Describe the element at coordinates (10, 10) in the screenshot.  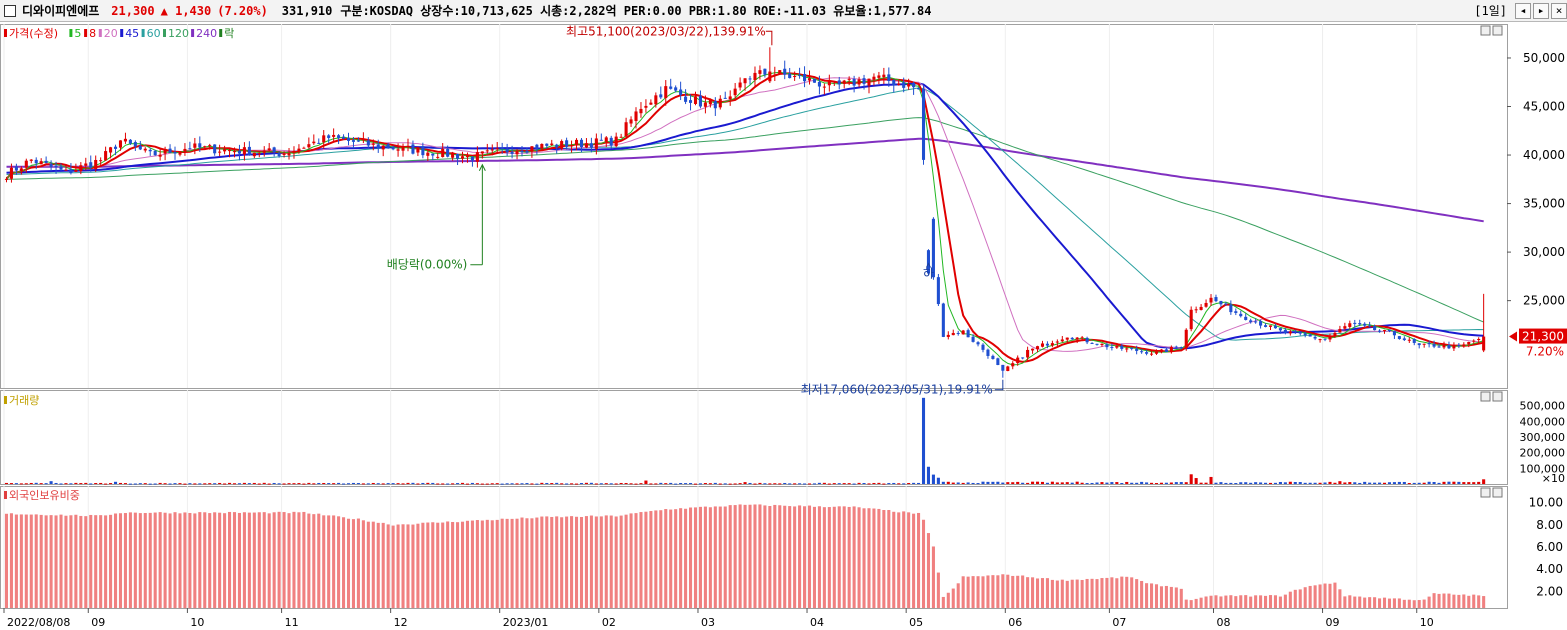
I see `select-checkbox` at that location.